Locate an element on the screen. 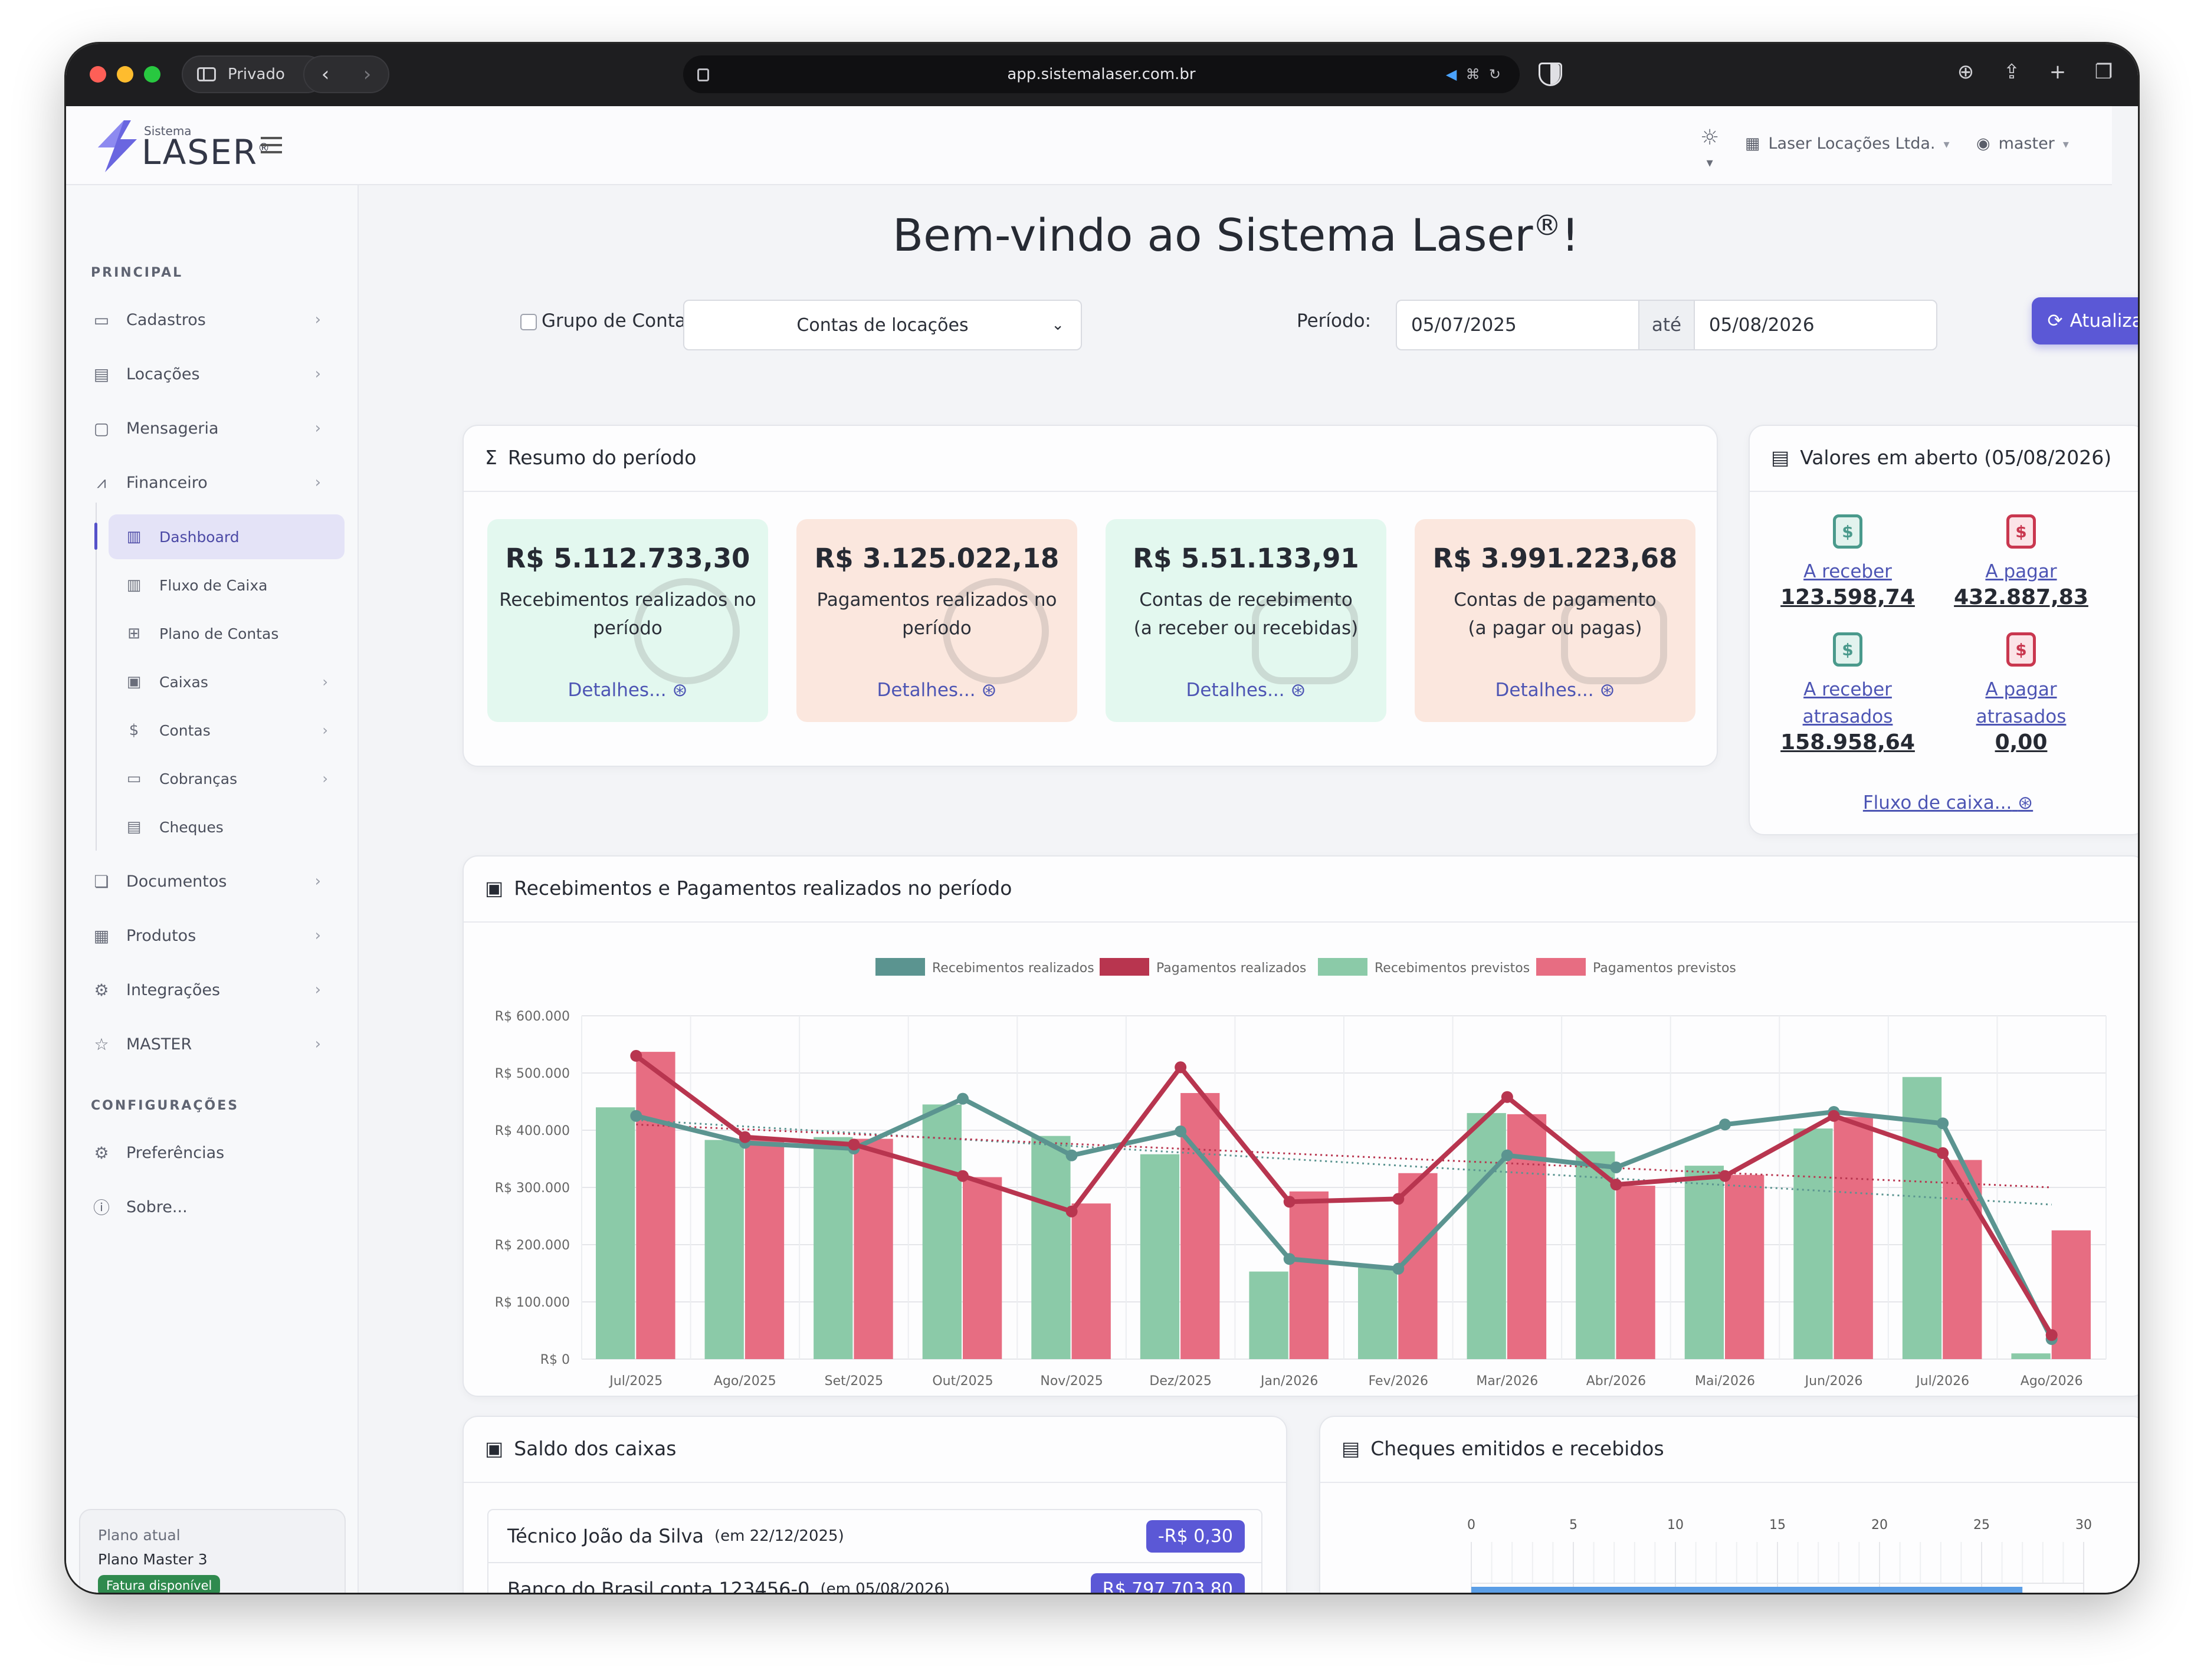 This screenshot has height=1680, width=2204. open-value: 0,00 is located at coordinates (2021, 742).